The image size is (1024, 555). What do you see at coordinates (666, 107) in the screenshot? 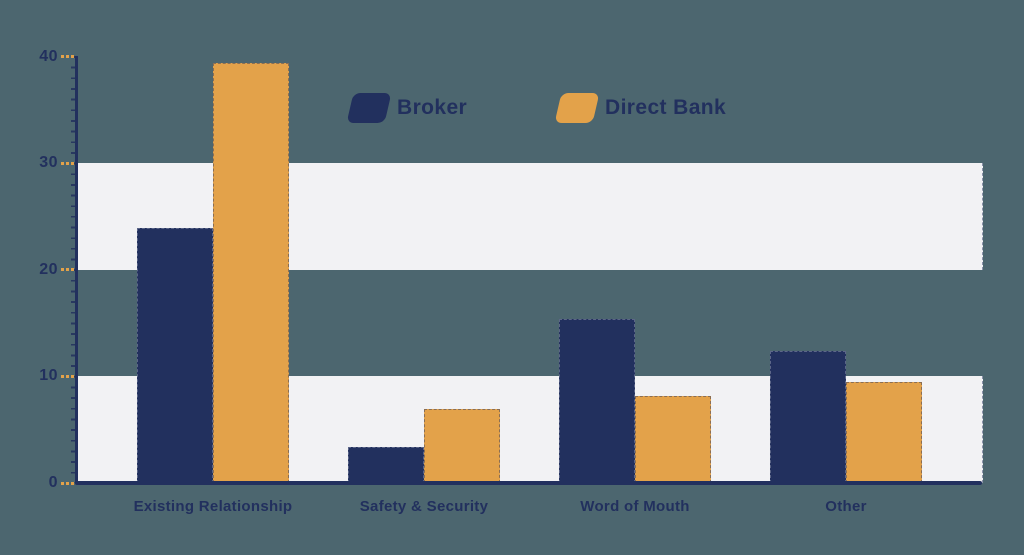
I see `legend-label-direct-bank: Direct Bank` at bounding box center [666, 107].